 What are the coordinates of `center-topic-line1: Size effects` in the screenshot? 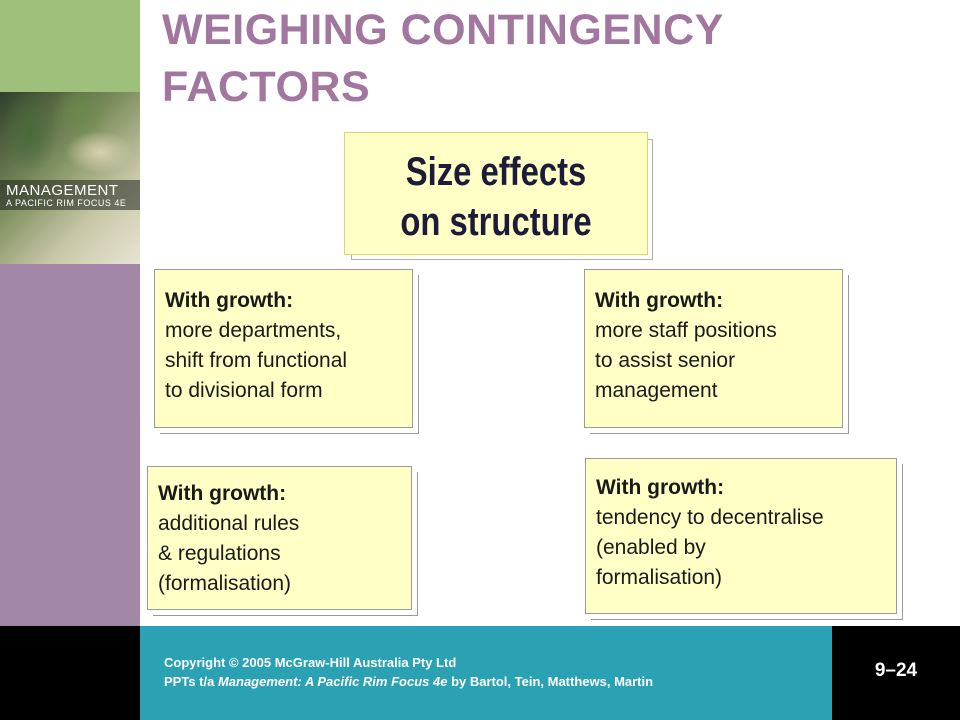 It's located at (496, 172).